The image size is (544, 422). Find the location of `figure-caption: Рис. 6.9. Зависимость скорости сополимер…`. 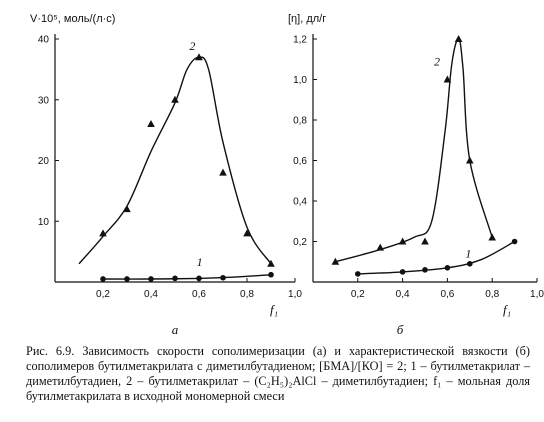

figure-caption: Рис. 6.9. Зависимость скорости сополимер… is located at coordinates (278, 373).